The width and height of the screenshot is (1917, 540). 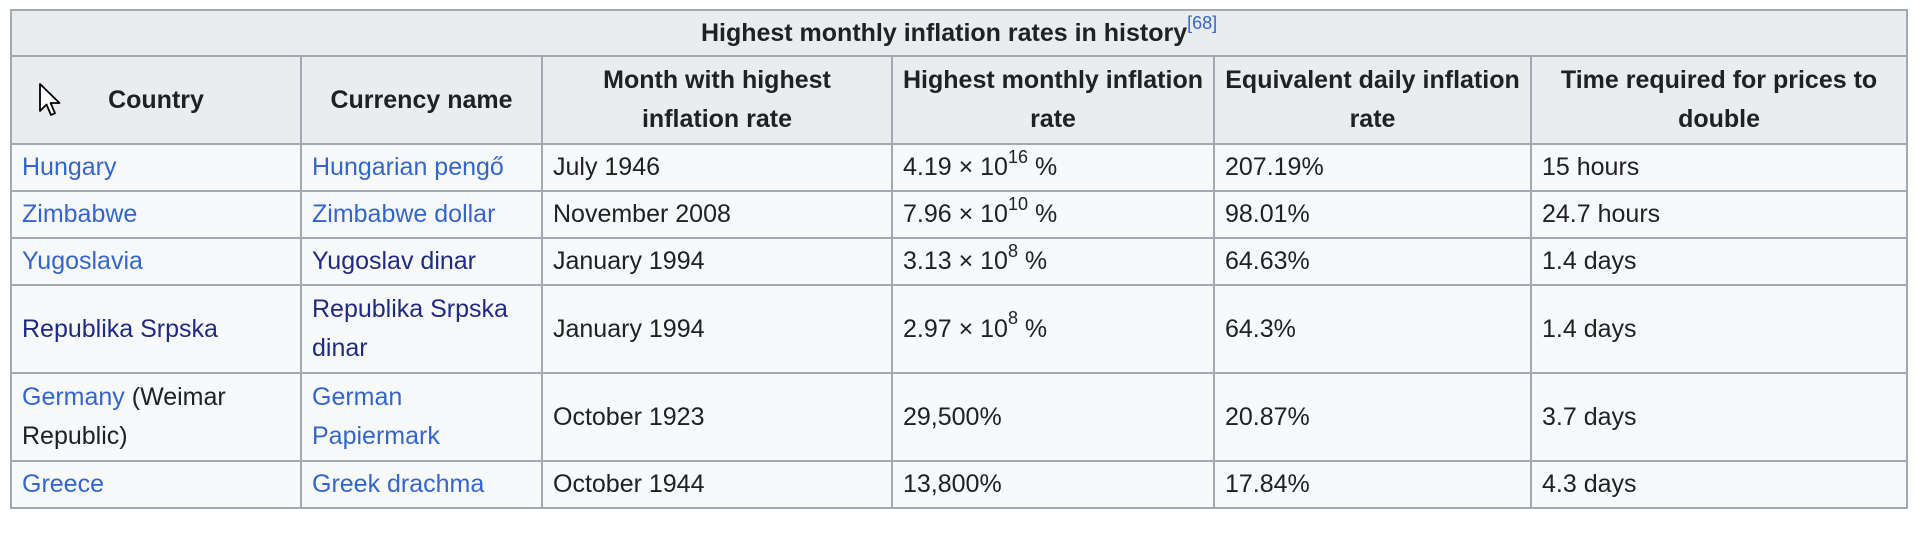 What do you see at coordinates (1372, 261) in the screenshot?
I see `daily-rate-cell: 64.63%` at bounding box center [1372, 261].